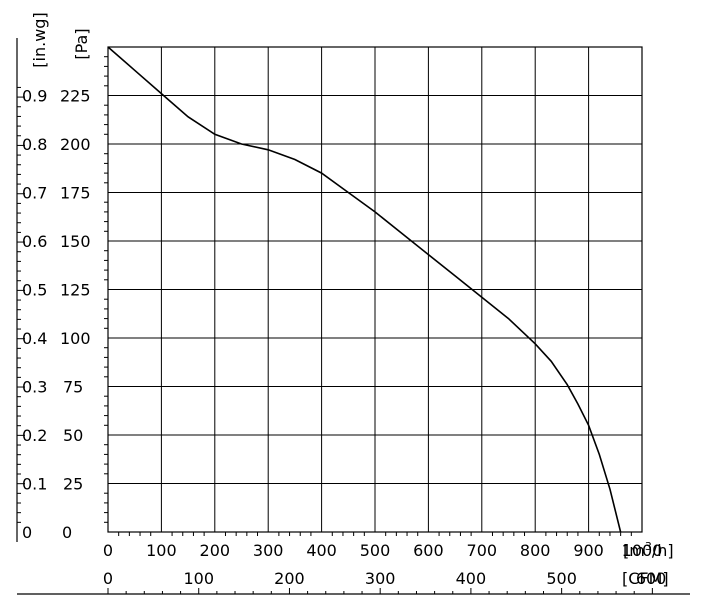  I want to click on y-tick-label-pa: 150, so click(75, 241).